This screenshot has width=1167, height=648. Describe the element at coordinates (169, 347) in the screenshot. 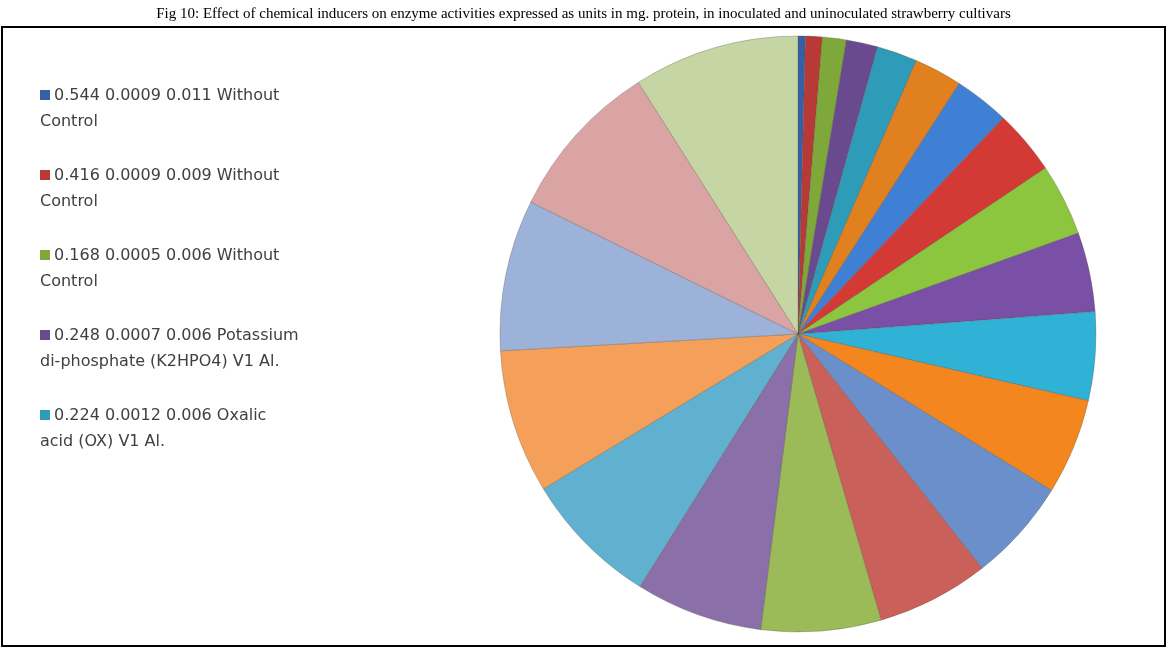

I see `legend-label: 0.248 0.0007 0.006 Potassium di-phosphate (K2HPO4) V1 Al.` at that location.